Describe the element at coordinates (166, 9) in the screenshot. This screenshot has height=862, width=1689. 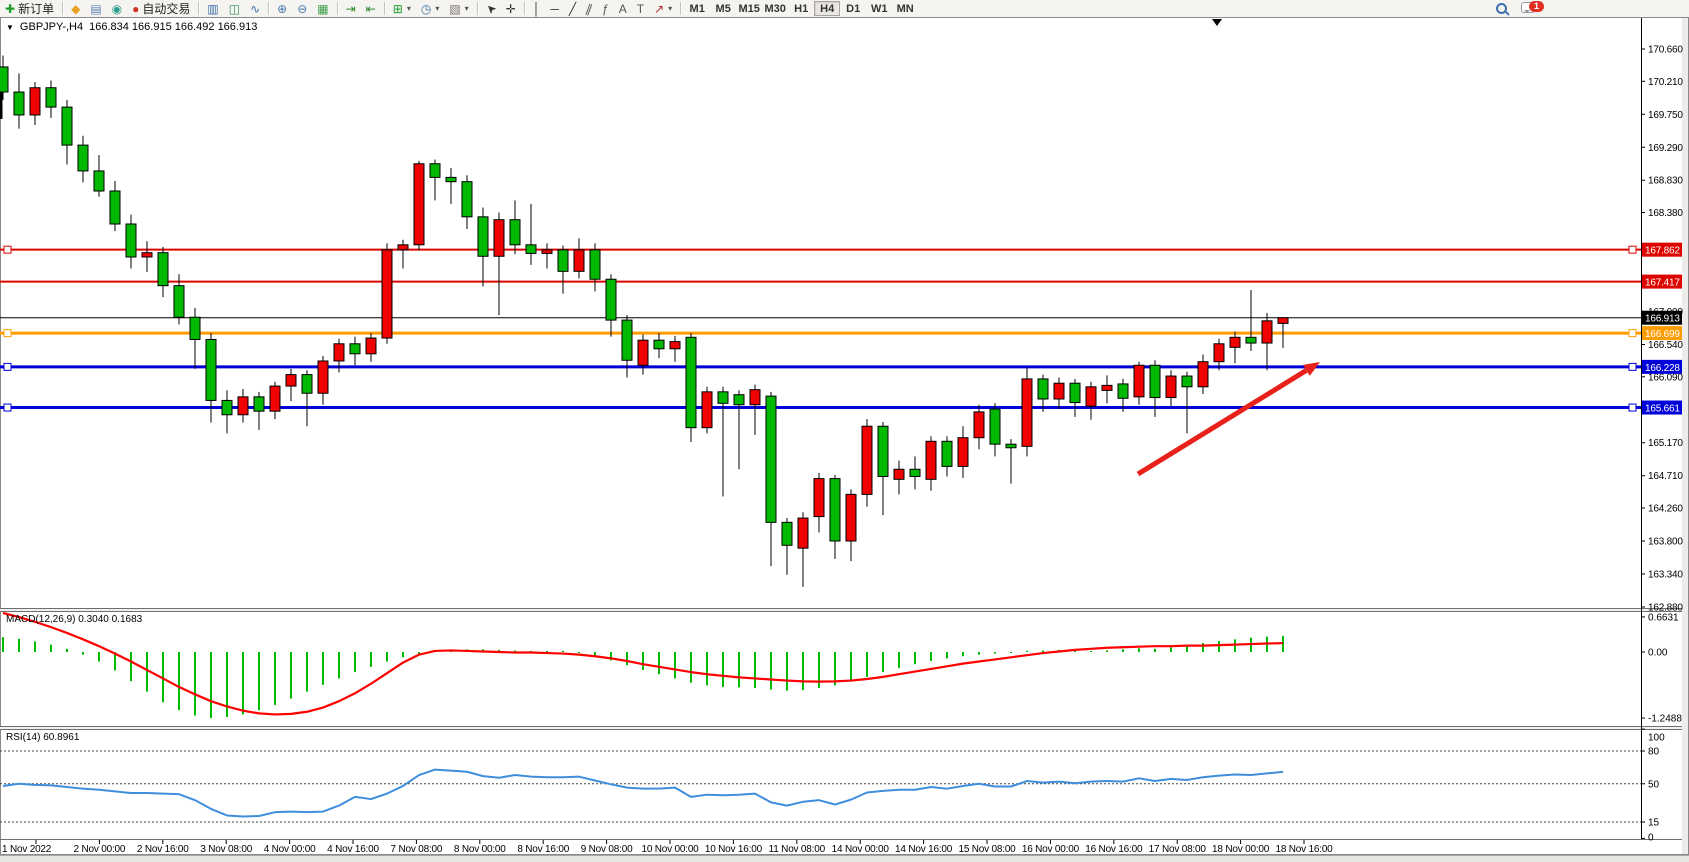
I see `autotrading-button-label: 自动交易` at that location.